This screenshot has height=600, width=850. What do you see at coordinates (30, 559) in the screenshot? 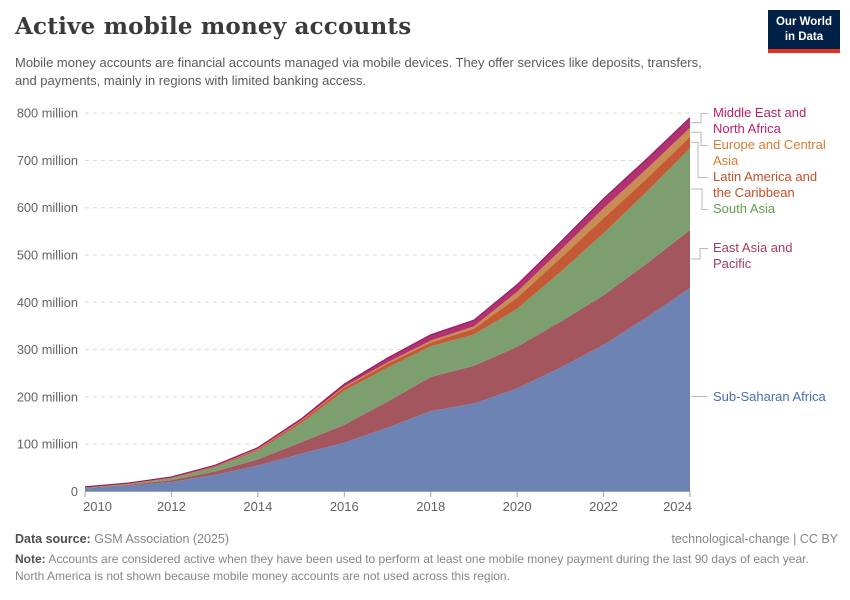
I see `note-label: Note:` at bounding box center [30, 559].